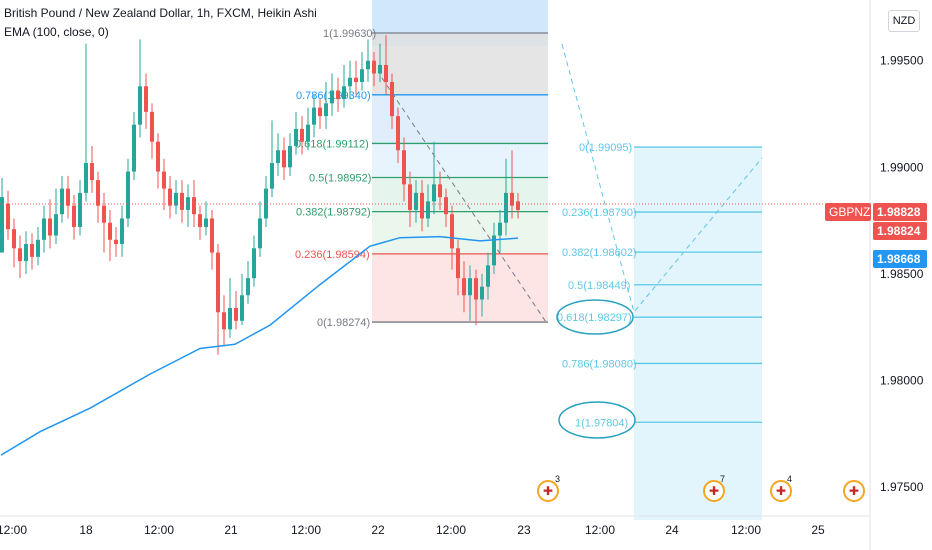  I want to click on fib-level-label: 0(1.98274), so click(343, 323).